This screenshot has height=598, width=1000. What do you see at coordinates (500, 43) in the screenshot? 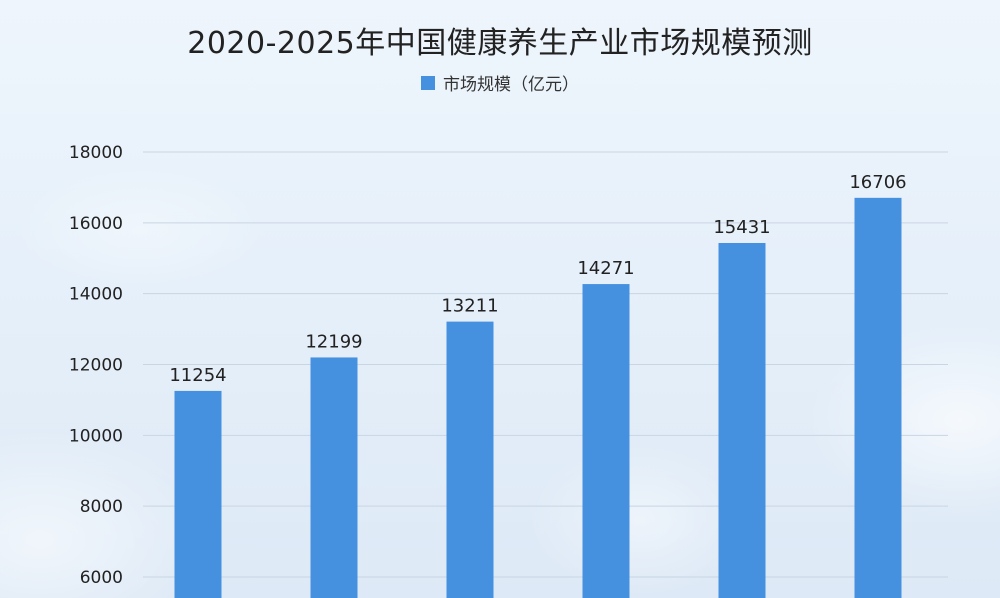
I see `chart-title: 2020-2025年中国健康养生产业市场规模预测` at bounding box center [500, 43].